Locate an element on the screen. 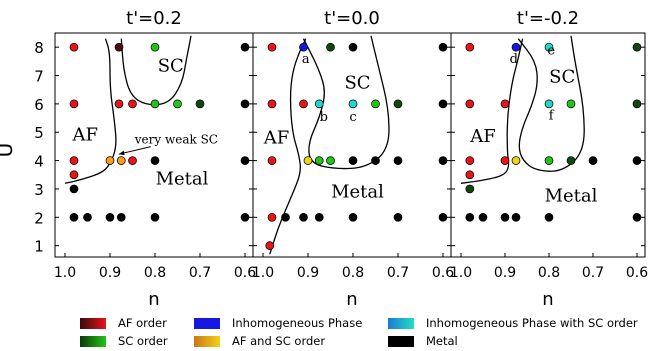 The width and height of the screenshot is (648, 351). legend-item: AF and SC order is located at coordinates (259, 341).